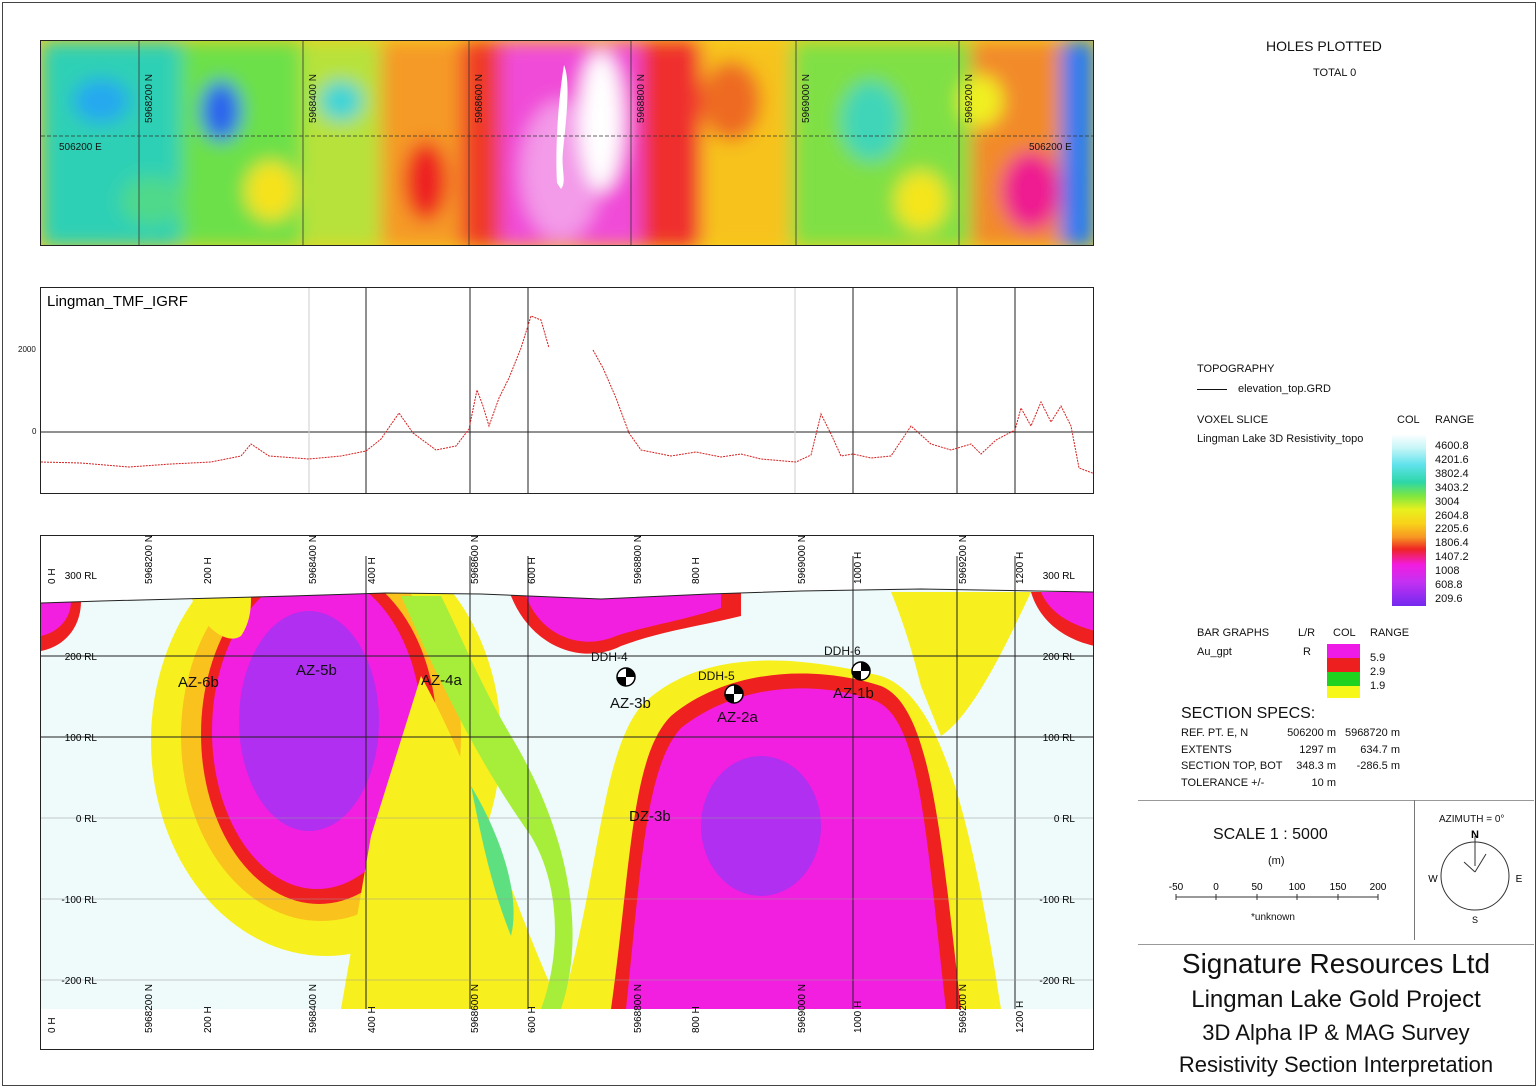  Describe the element at coordinates (638, 1008) in the screenshot. I see `section-bottom-label: 5968800 N` at that location.